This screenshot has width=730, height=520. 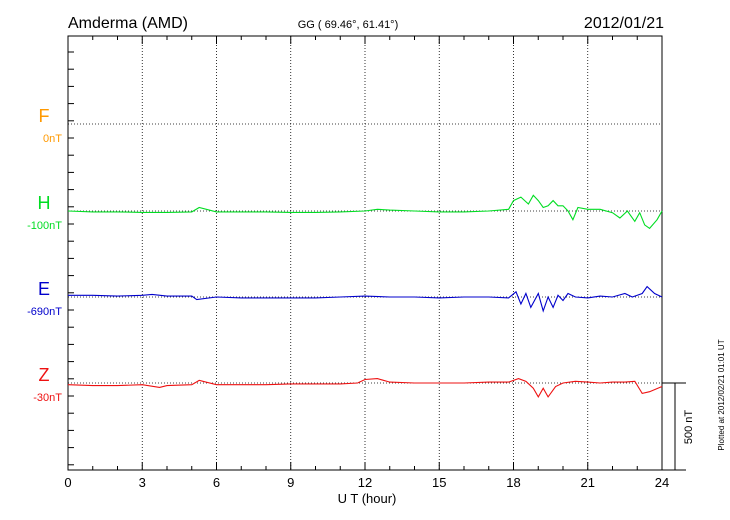 I want to click on x-tick-label: 15, so click(x=439, y=482).